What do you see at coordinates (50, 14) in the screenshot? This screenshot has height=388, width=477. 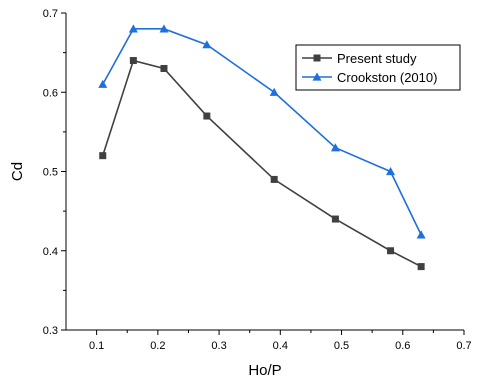 I see `y-tick-label: 0.7` at bounding box center [50, 14].